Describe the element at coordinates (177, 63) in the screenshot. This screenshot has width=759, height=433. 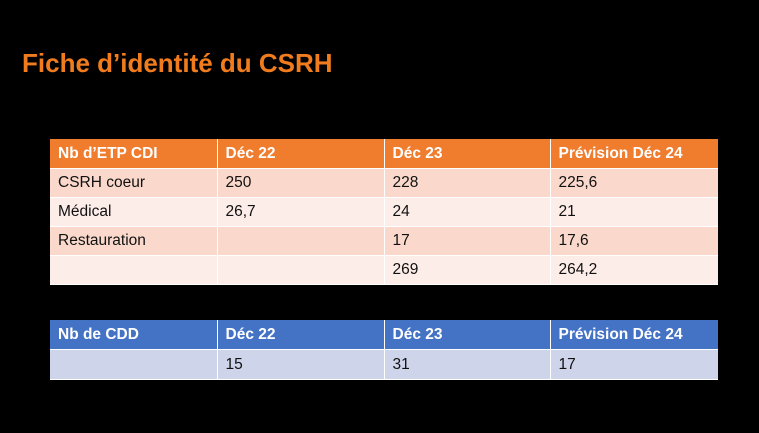
I see `slide-title: Fiche d’identité du CSRH` at that location.